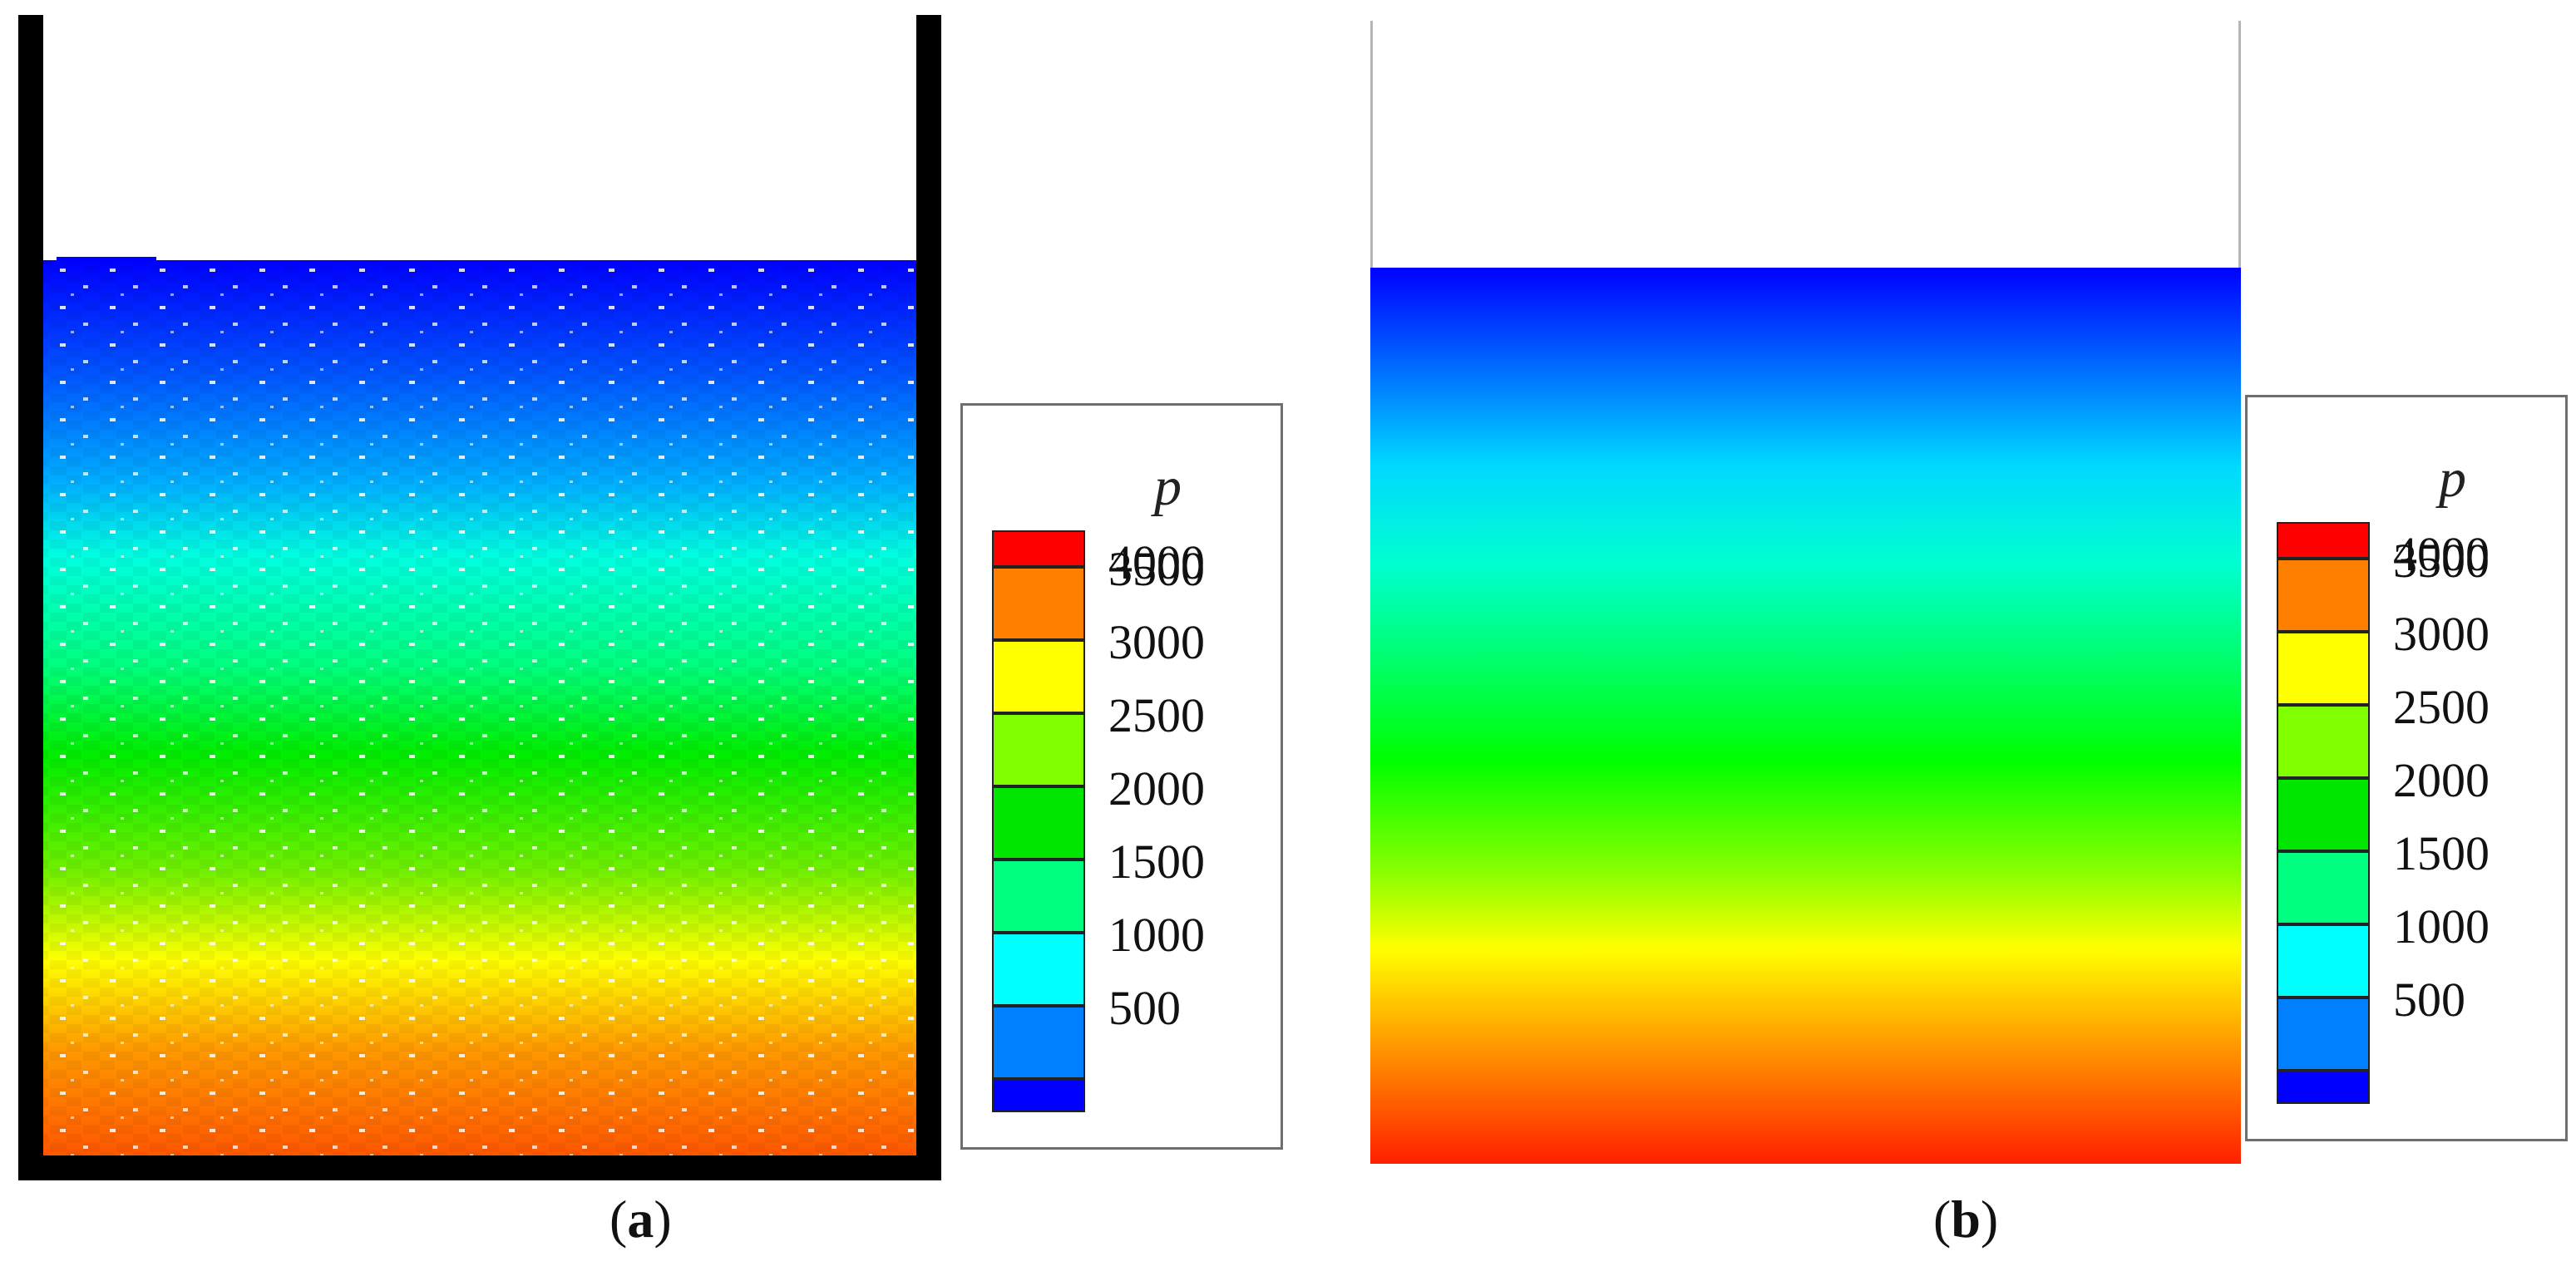 The width and height of the screenshot is (2576, 1276). I want to click on legend-a: p 4000 3500 3000 2500 2000 1500 1000 500, so click(1121, 777).